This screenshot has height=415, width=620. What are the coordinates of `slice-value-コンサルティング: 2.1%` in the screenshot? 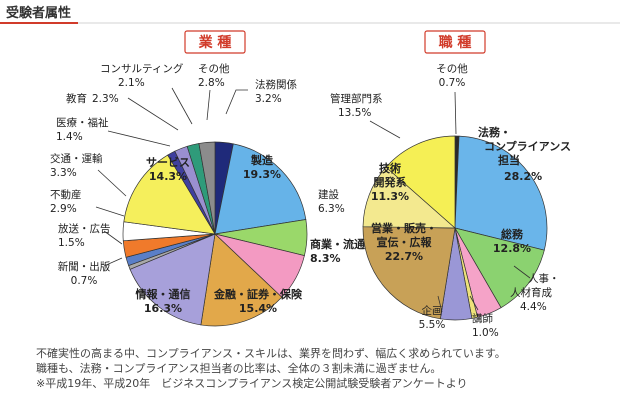 It's located at (131, 83).